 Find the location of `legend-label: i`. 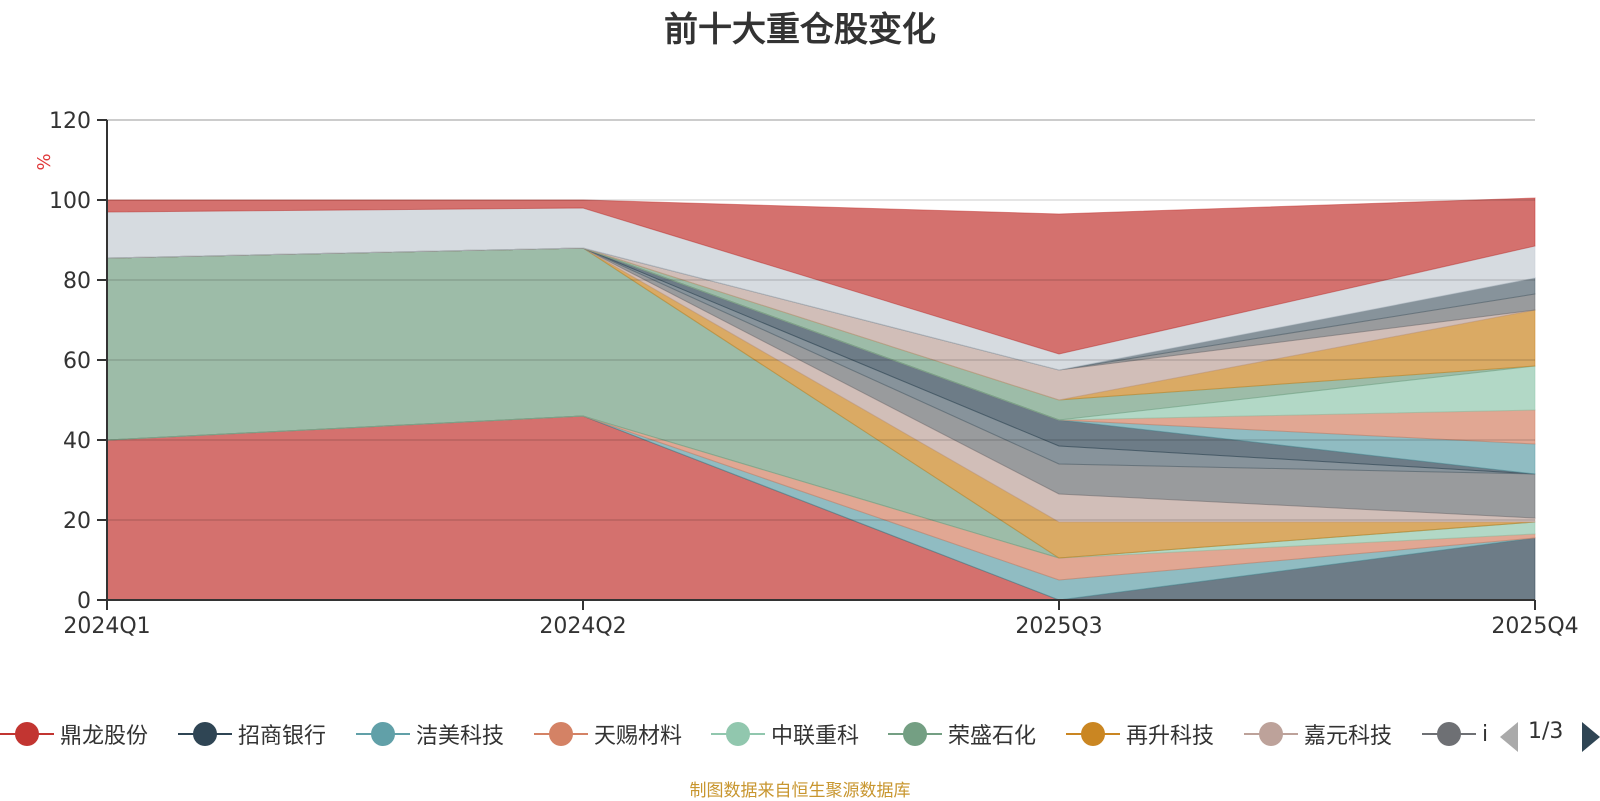

legend-label: i is located at coordinates (1485, 734).